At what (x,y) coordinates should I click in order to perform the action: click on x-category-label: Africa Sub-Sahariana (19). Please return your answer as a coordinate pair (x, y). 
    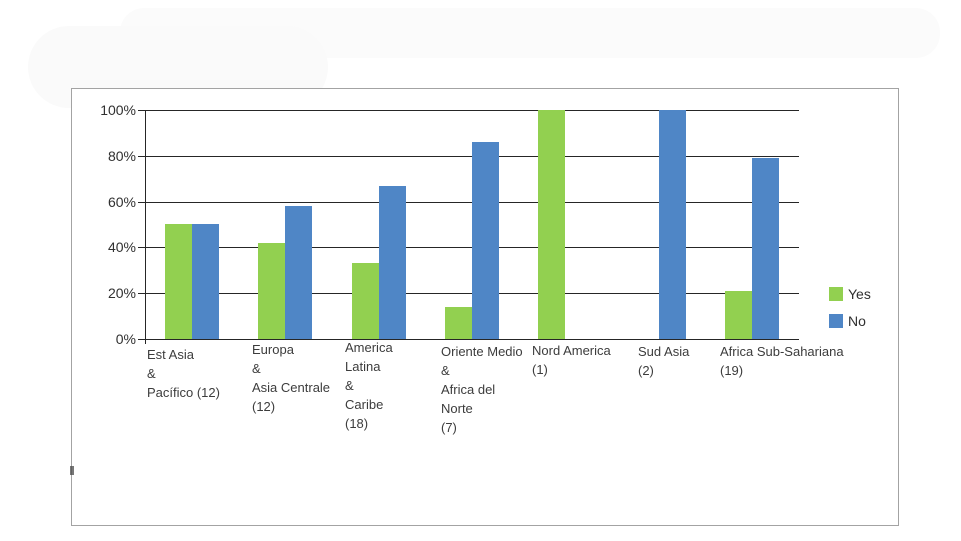
    Looking at the image, I should click on (782, 361).